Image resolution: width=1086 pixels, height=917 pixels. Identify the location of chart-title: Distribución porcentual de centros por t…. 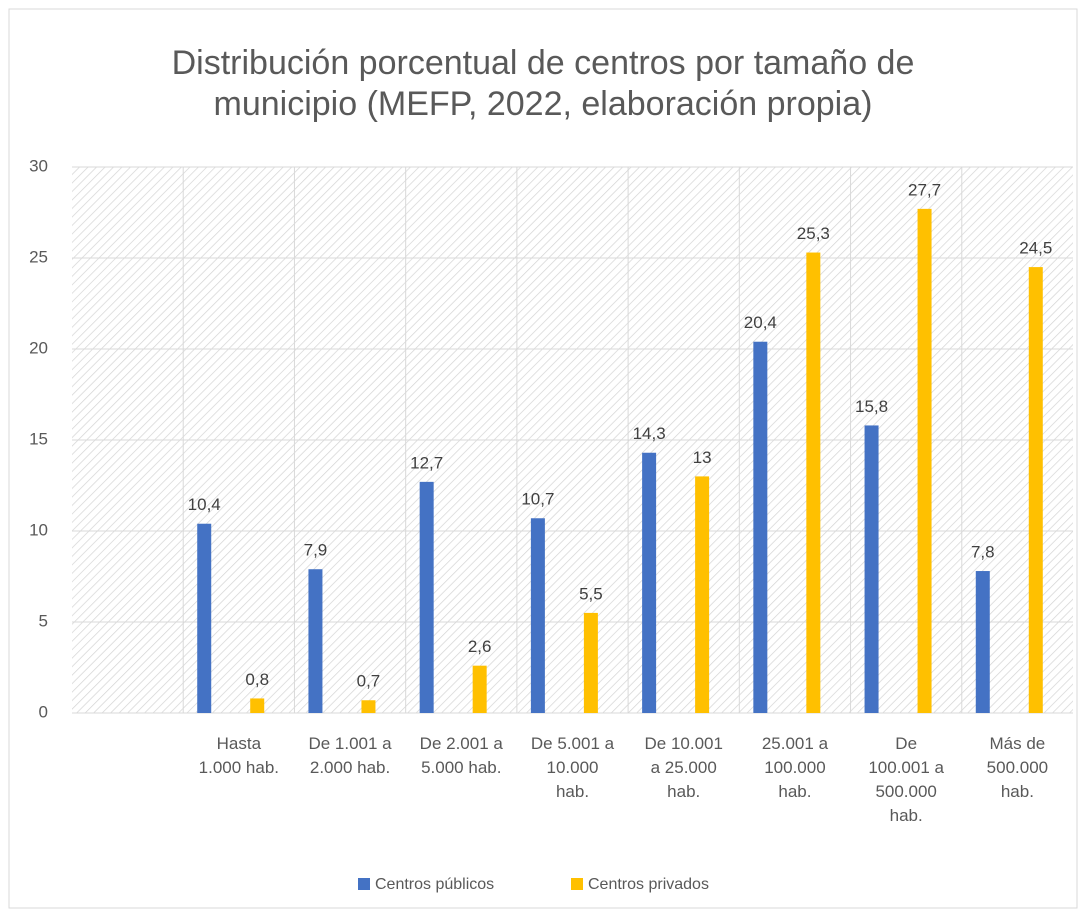
(543, 63).